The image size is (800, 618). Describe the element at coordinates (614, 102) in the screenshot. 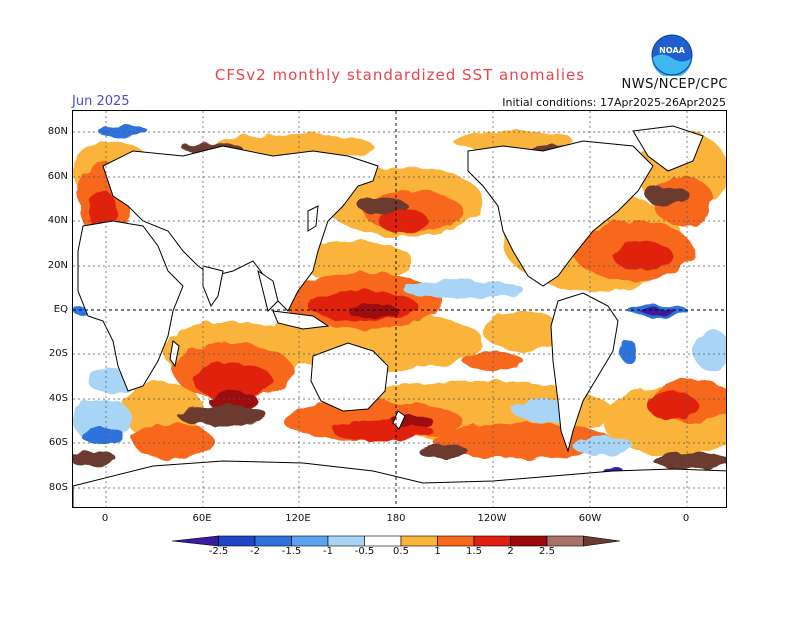

I see `initial-conditions: Initial conditions: 17Apr2025-26Apr2025` at that location.